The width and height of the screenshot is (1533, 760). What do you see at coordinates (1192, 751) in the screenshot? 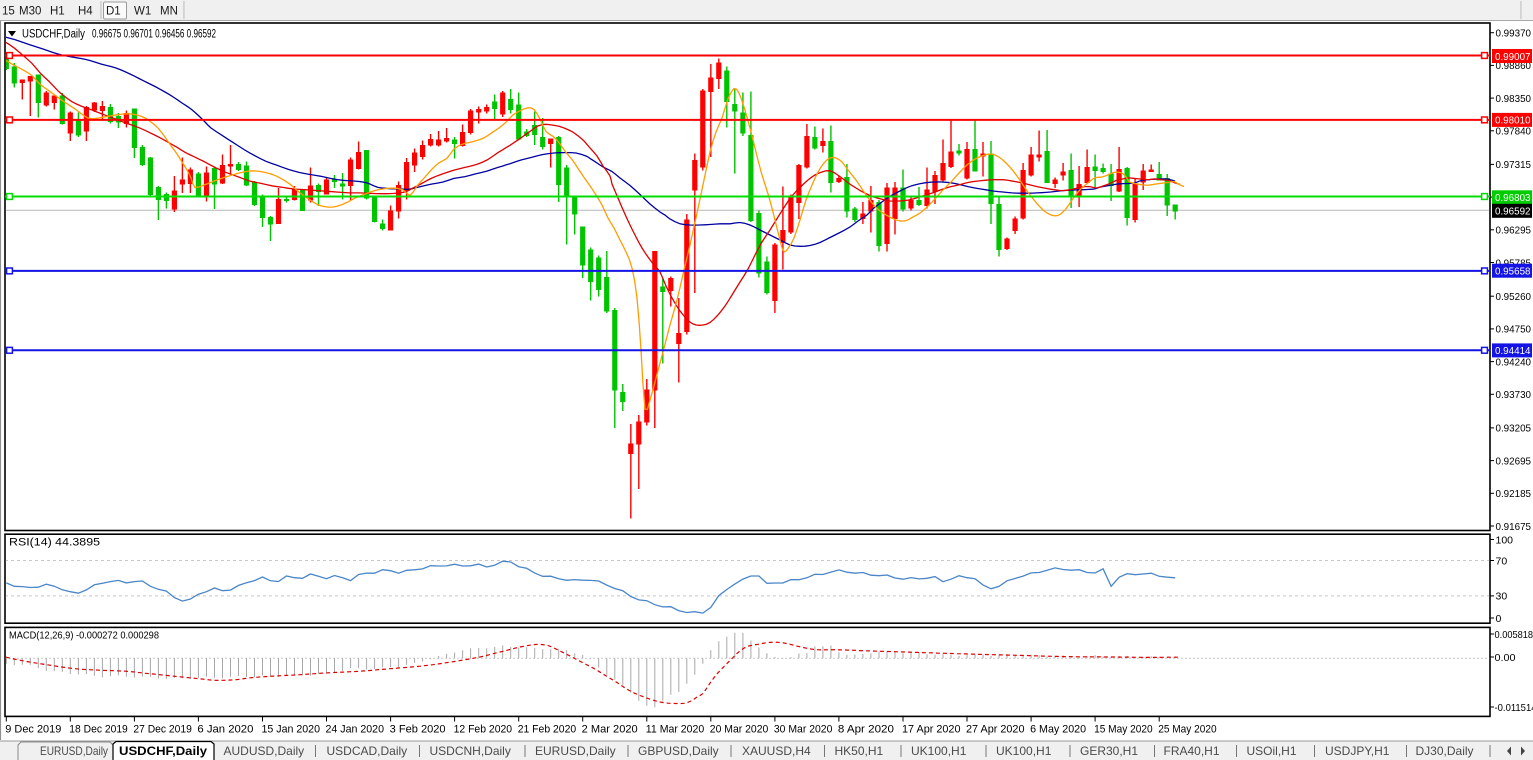
I see `svg-text: FRA40,H1` at bounding box center [1192, 751].